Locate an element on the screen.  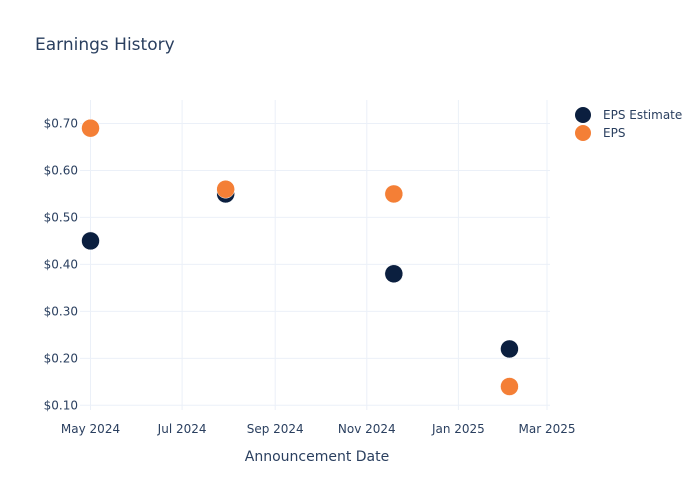
x-tick-label: Mar 2025 is located at coordinates (546, 429).